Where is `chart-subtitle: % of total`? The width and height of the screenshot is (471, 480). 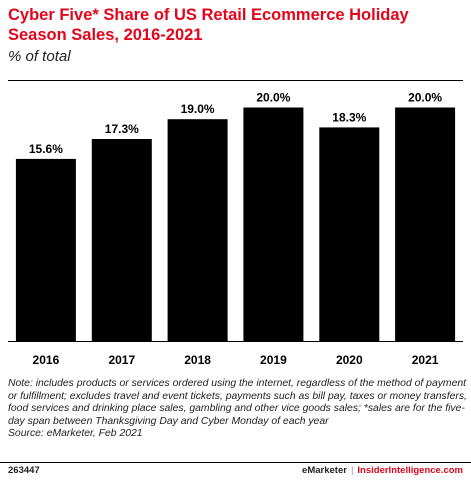
chart-subtitle: % of total is located at coordinates (39, 56).